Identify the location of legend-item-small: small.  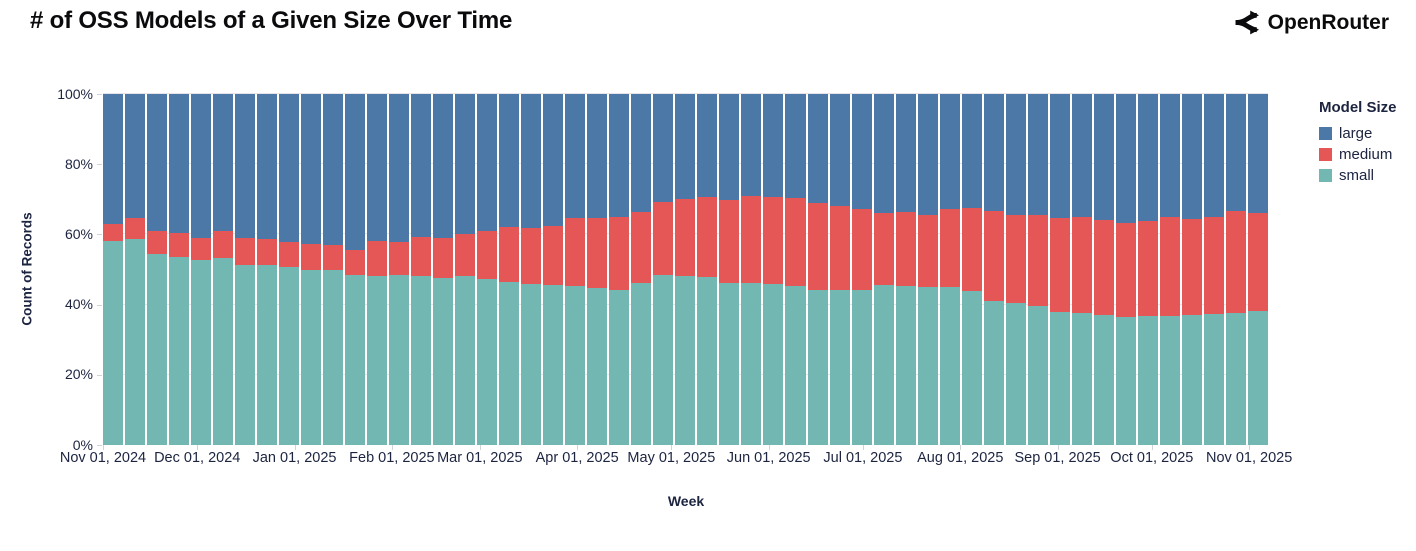
(1358, 175).